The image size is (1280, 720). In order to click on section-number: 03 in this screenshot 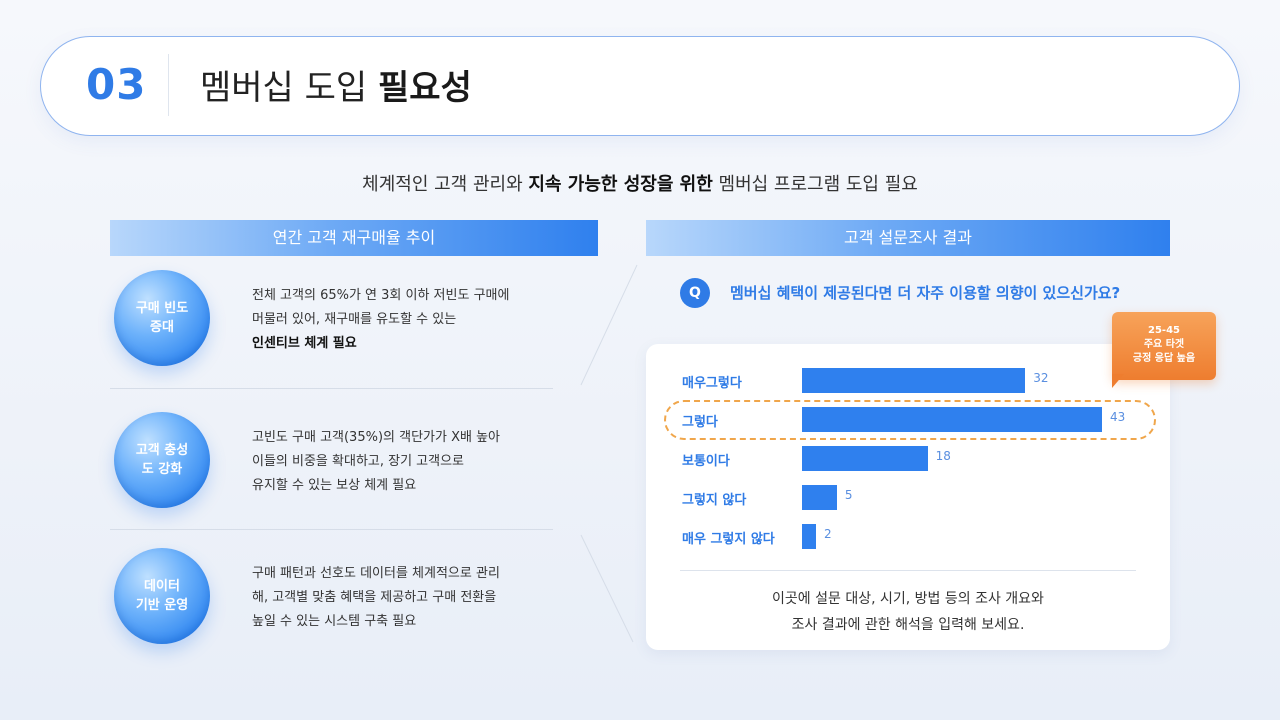, I will do `click(116, 84)`.